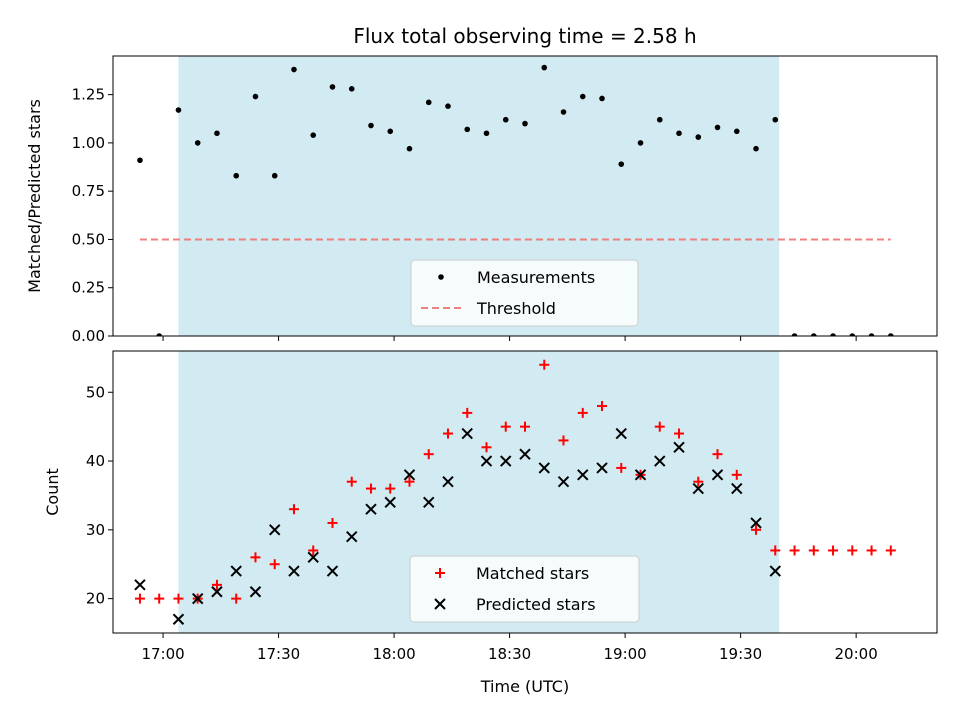 Image resolution: width=960 pixels, height=725 pixels. What do you see at coordinates (95, 461) in the screenshot?
I see `y-tick-label: 40` at bounding box center [95, 461].